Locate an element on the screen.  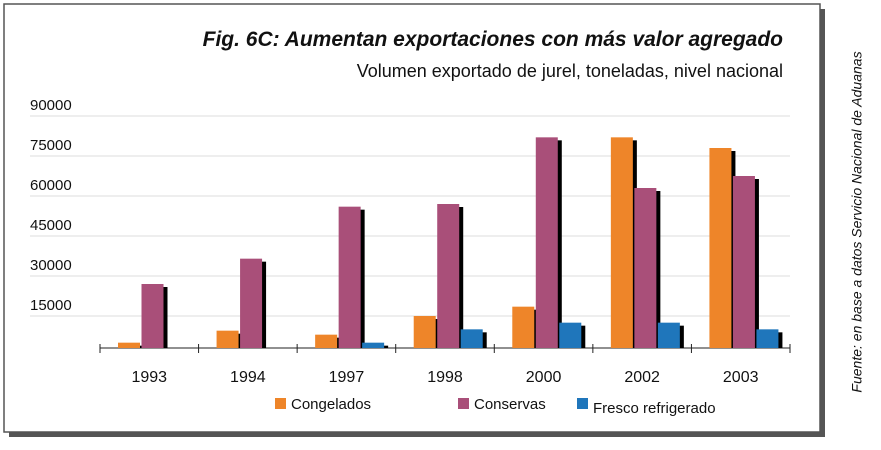
y-tick-label: 15000 is located at coordinates (51, 305).